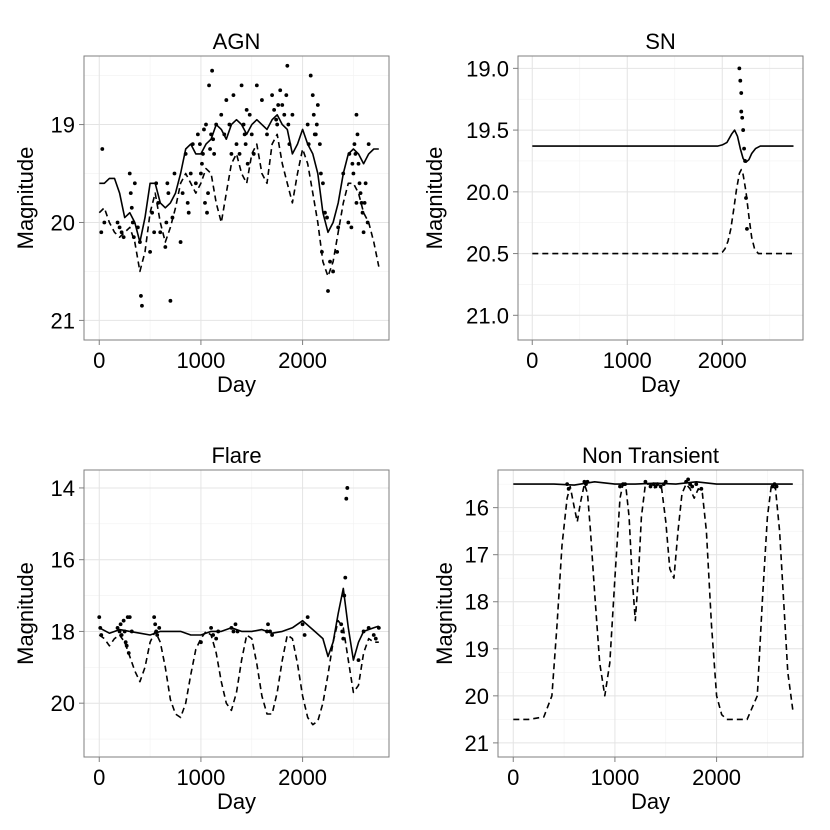 Image resolution: width=830 pixels, height=830 pixels. What do you see at coordinates (236, 801) in the screenshot?
I see `x-axis-label: Day` at bounding box center [236, 801].